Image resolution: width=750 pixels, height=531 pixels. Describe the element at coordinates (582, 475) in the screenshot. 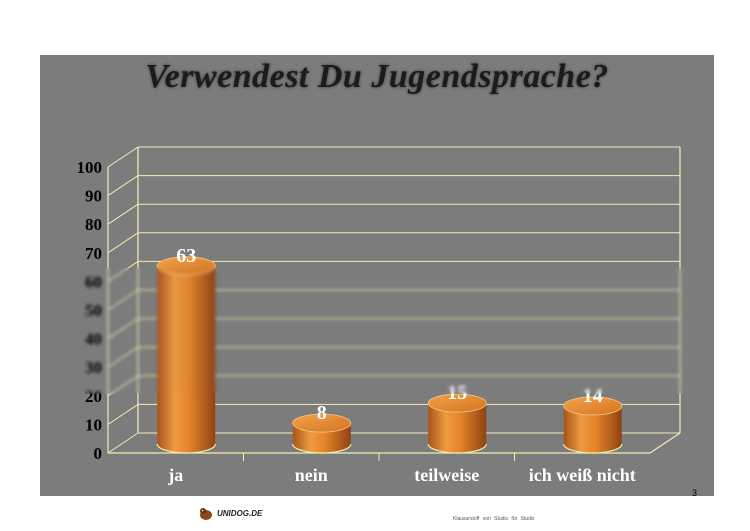

I see `x-tick-label: ich weiß nicht` at that location.